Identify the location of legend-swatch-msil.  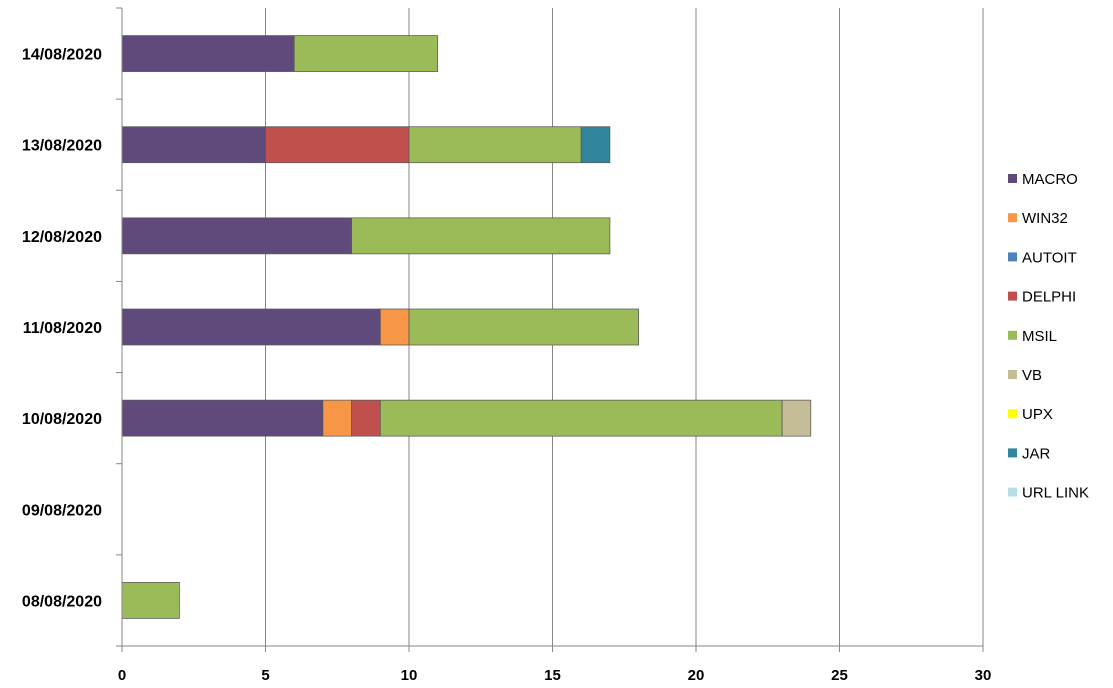
(1012, 335).